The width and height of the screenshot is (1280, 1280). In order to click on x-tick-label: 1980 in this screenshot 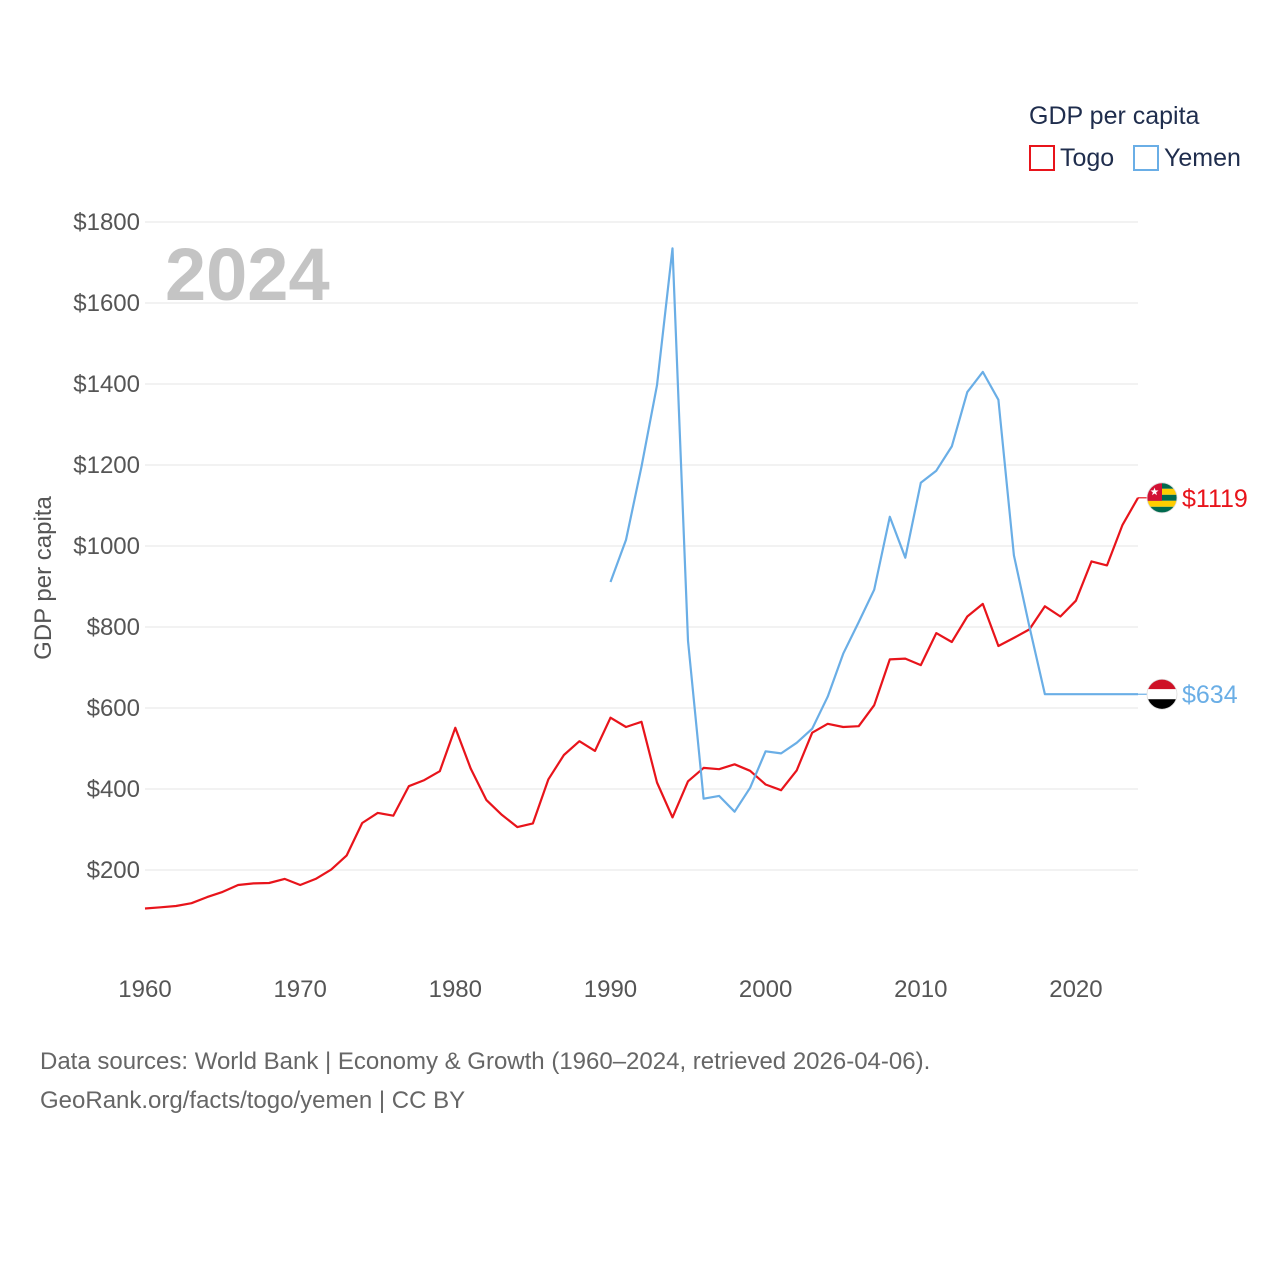, I will do `click(455, 989)`.